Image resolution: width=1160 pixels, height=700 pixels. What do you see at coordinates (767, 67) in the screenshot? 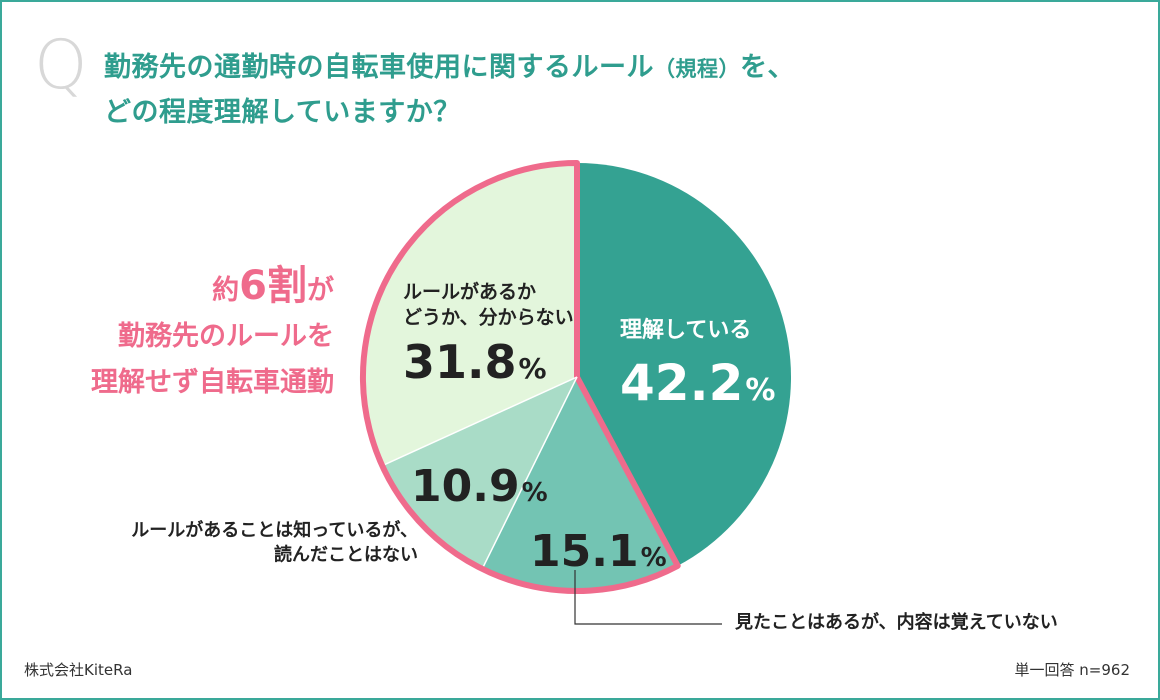
I see `question-line-1-tail: を、` at bounding box center [767, 67].